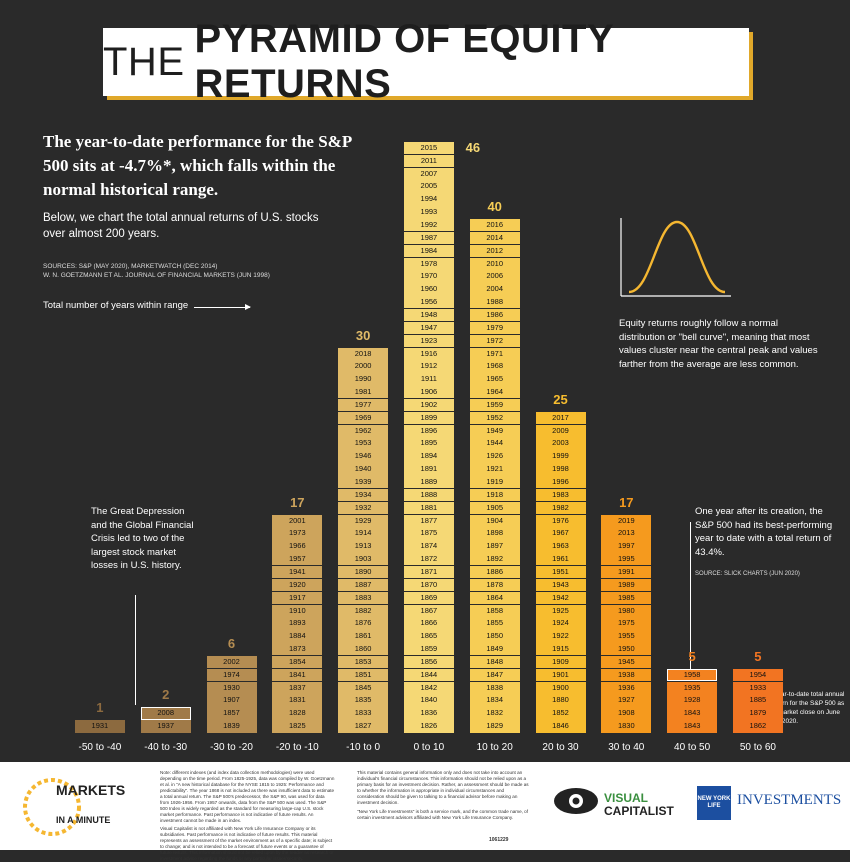 This screenshot has height=862, width=850. I want to click on year-cell: 1864, so click(494, 598).